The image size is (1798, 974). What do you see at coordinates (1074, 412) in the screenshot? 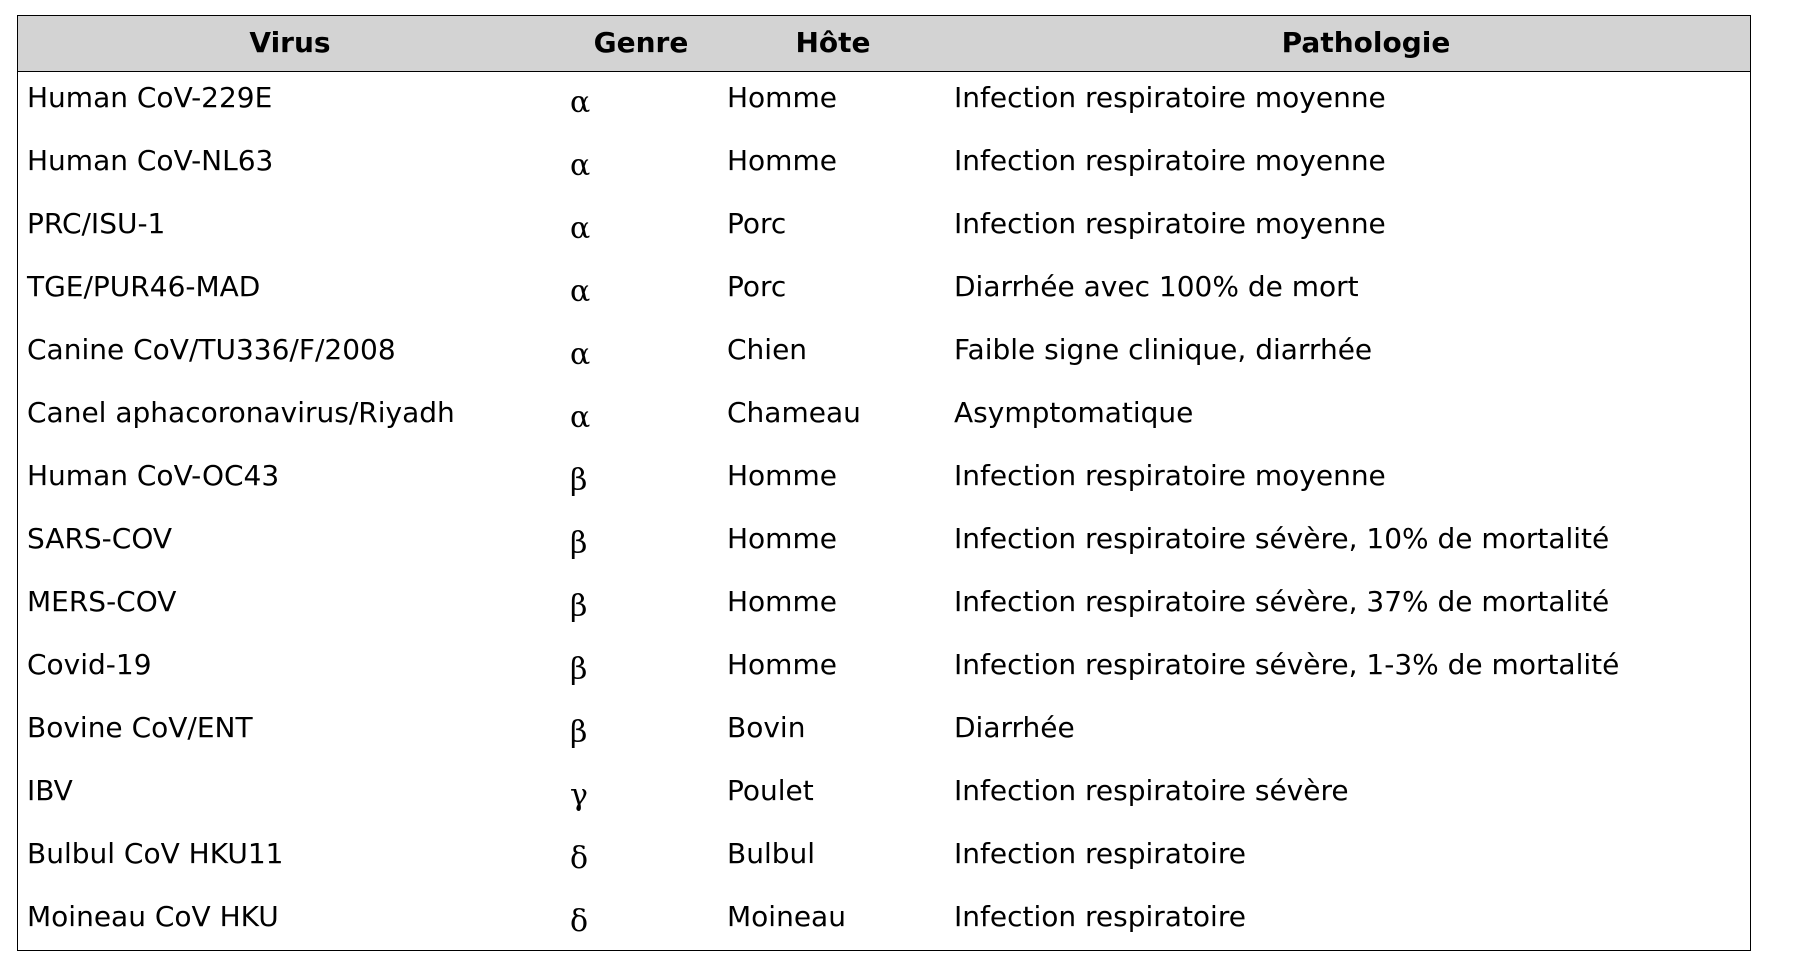
I see `pathologie-cell: Asymptomatique` at bounding box center [1074, 412].